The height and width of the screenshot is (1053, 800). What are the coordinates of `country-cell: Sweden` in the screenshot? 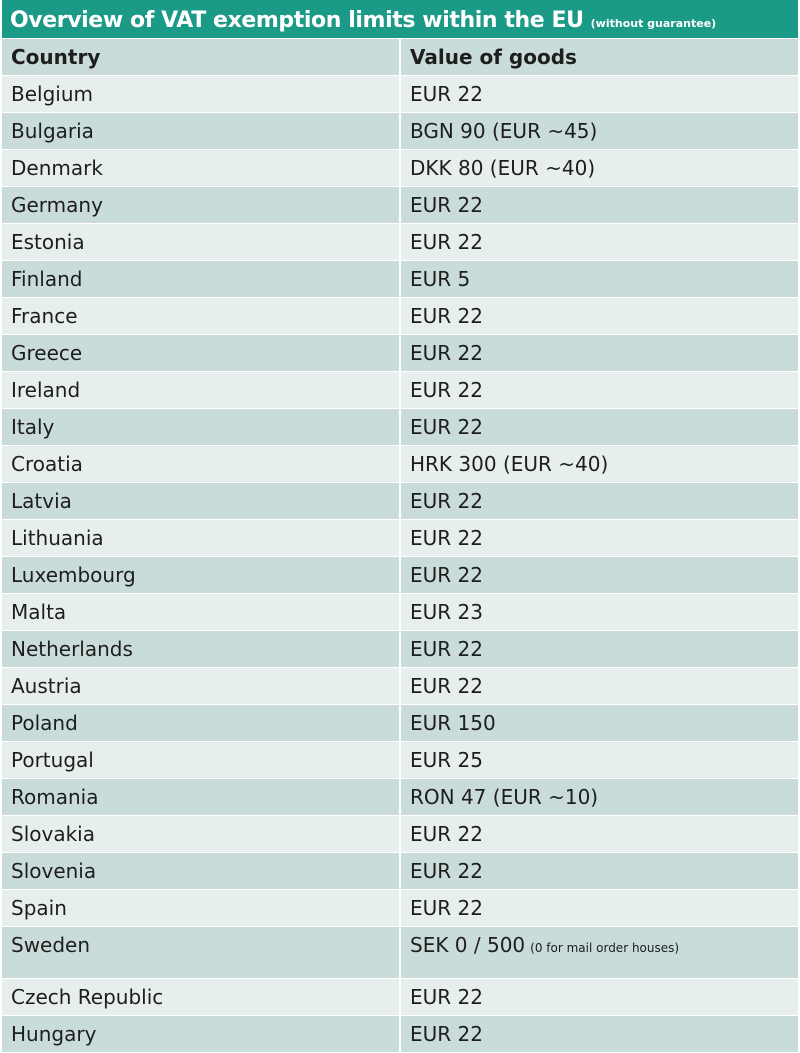 It's located at (201, 952).